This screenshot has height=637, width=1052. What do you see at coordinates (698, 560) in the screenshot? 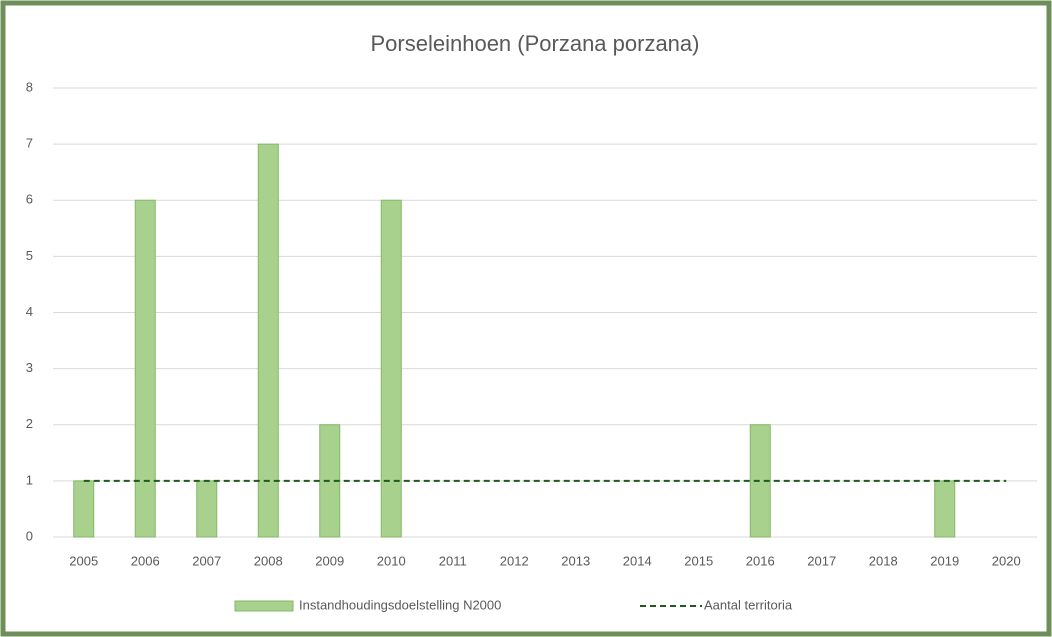
I see `x-tick-label: 2015` at bounding box center [698, 560].